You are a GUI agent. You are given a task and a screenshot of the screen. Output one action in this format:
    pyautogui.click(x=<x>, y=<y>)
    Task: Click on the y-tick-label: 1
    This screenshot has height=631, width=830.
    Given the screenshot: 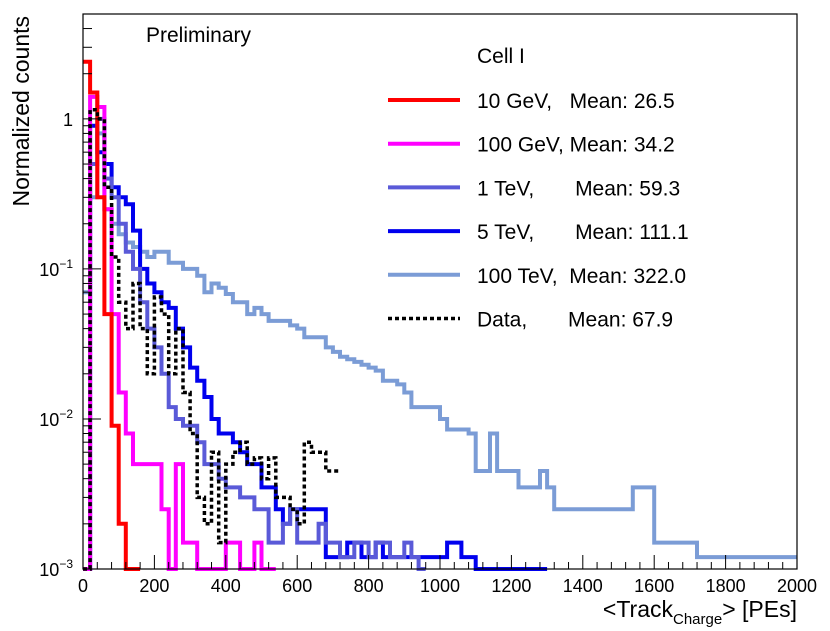 What is the action you would take?
    pyautogui.click(x=68, y=120)
    